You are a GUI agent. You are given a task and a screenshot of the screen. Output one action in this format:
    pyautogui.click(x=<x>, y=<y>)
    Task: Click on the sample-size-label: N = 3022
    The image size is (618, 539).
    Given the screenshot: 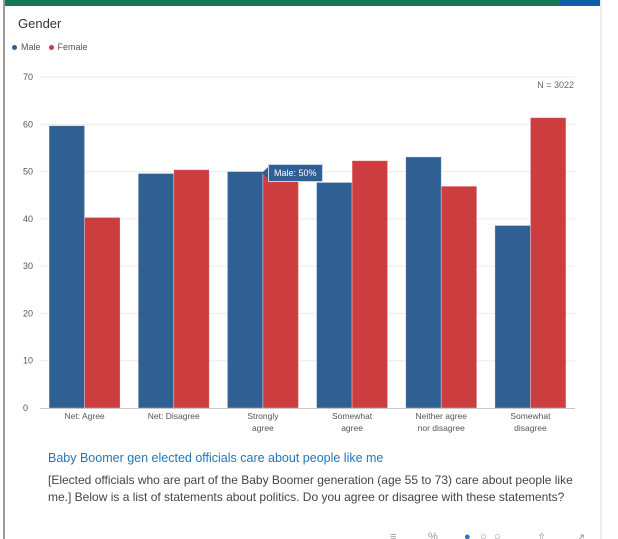 What is the action you would take?
    pyautogui.click(x=555, y=85)
    